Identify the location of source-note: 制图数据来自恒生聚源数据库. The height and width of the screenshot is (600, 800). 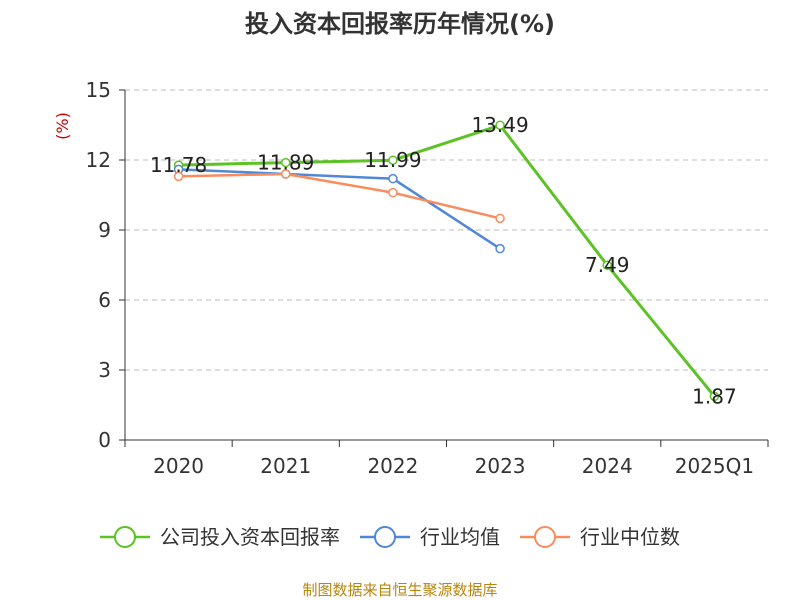
(399, 590).